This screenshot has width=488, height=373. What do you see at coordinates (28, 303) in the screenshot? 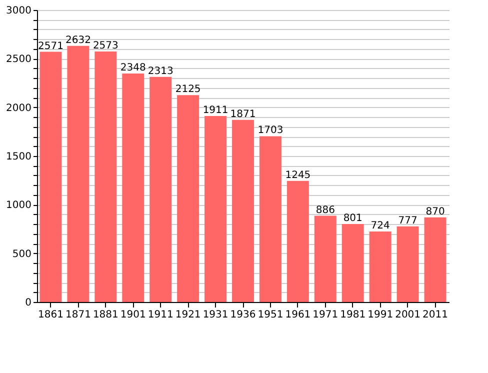
I see `y-tick-label: 0` at bounding box center [28, 303].